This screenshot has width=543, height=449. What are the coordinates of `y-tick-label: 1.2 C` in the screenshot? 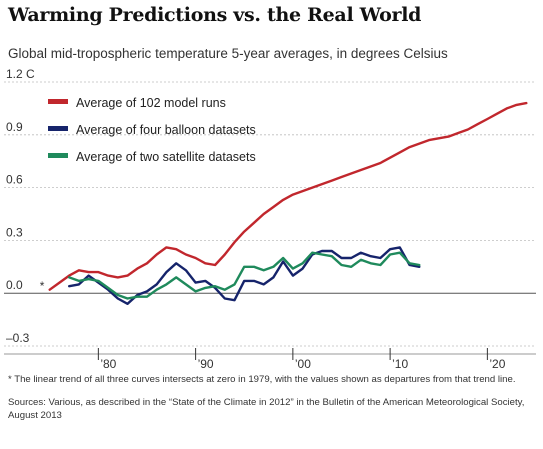 It's located at (20, 74).